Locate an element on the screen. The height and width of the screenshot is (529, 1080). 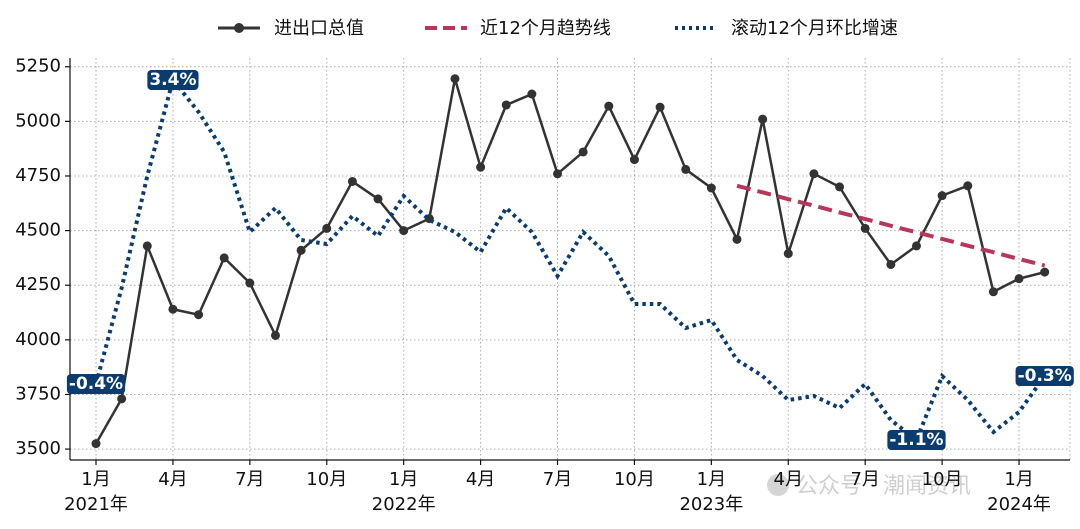
value-label-text: 3.4% is located at coordinates (172, 80).